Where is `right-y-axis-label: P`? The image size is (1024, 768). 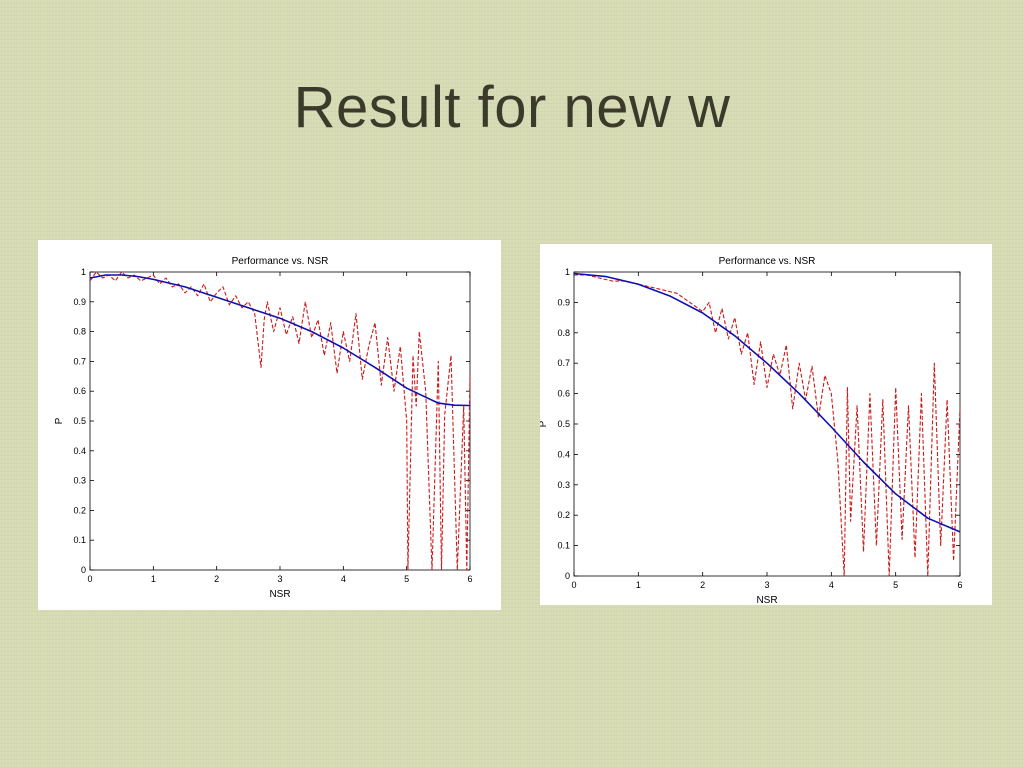
right-y-axis-label: P is located at coordinates (544, 423).